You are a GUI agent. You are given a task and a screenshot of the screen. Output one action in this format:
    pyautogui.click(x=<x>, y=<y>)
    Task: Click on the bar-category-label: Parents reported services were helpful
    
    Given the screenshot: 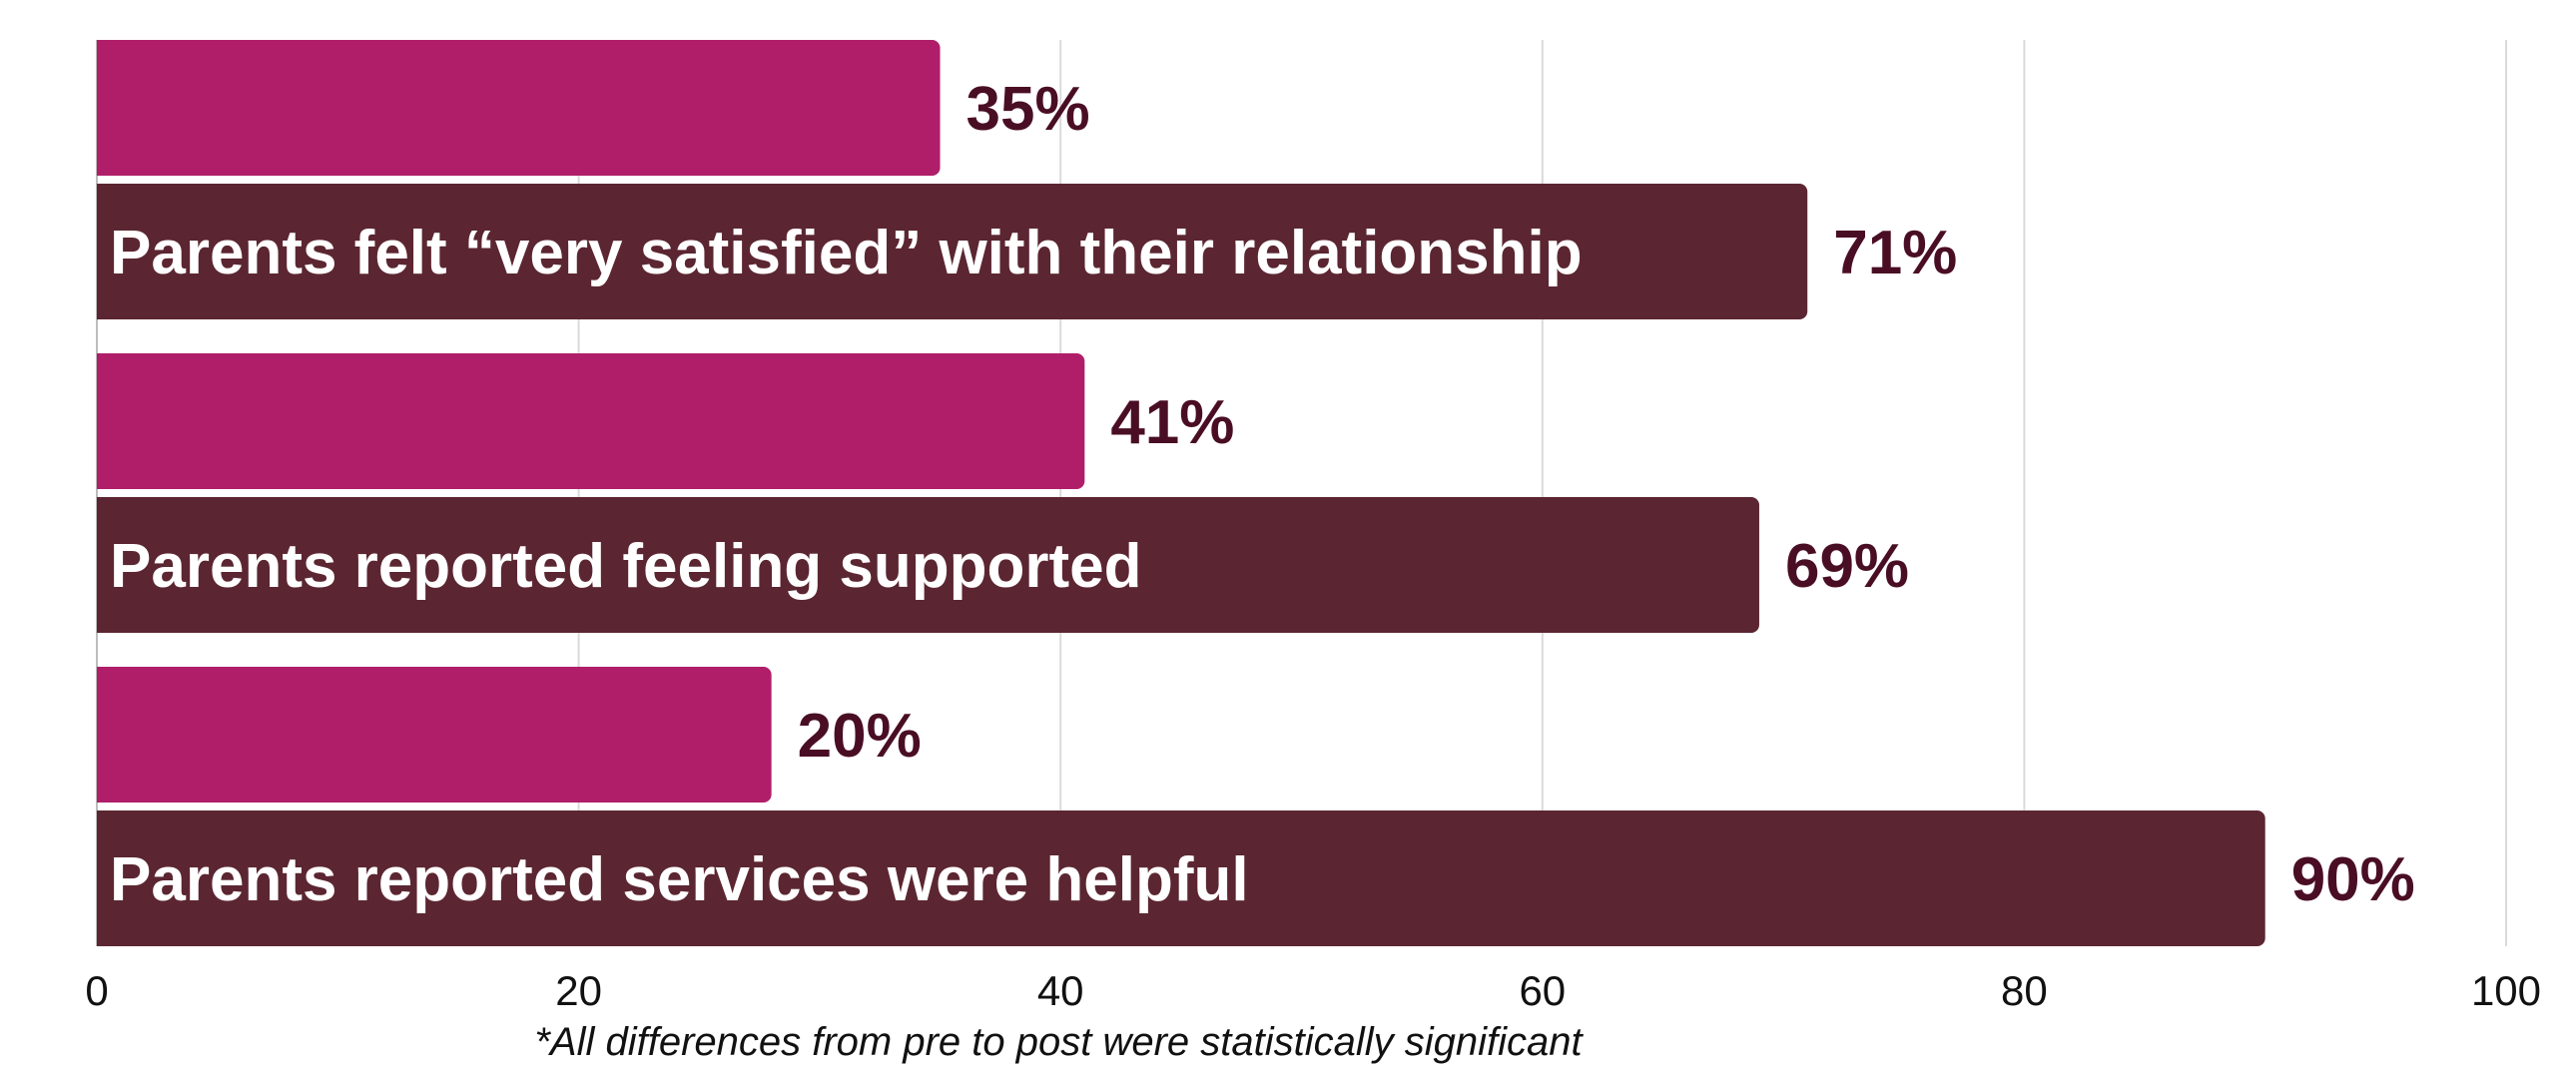 What is the action you would take?
    pyautogui.click(x=679, y=879)
    